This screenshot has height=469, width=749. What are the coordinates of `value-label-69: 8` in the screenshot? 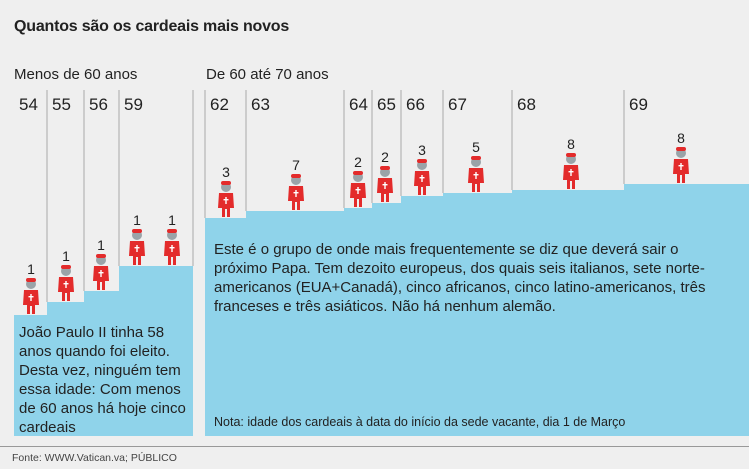 It's located at (681, 138).